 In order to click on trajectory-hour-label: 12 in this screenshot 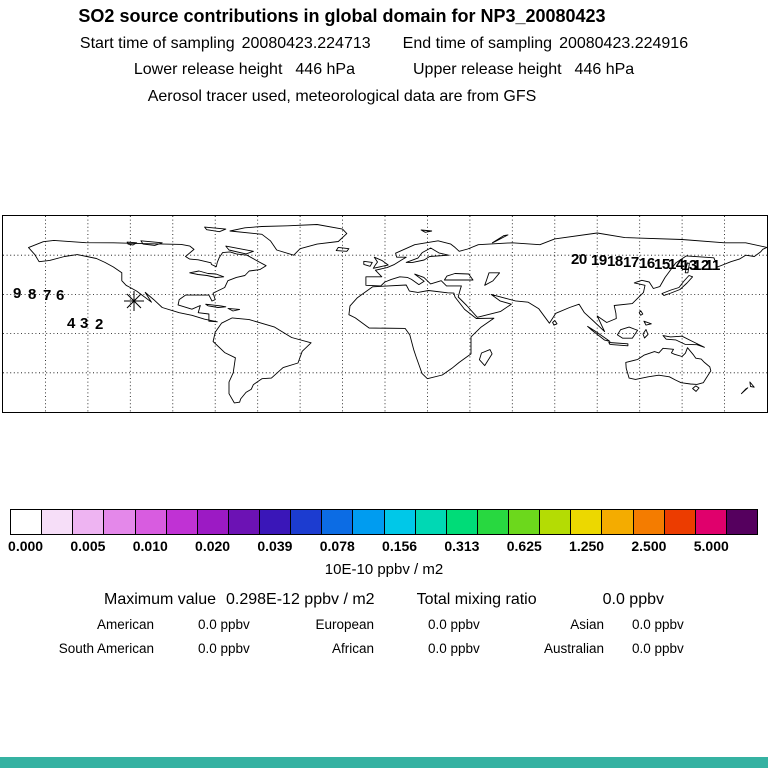, I will do `click(701, 265)`.